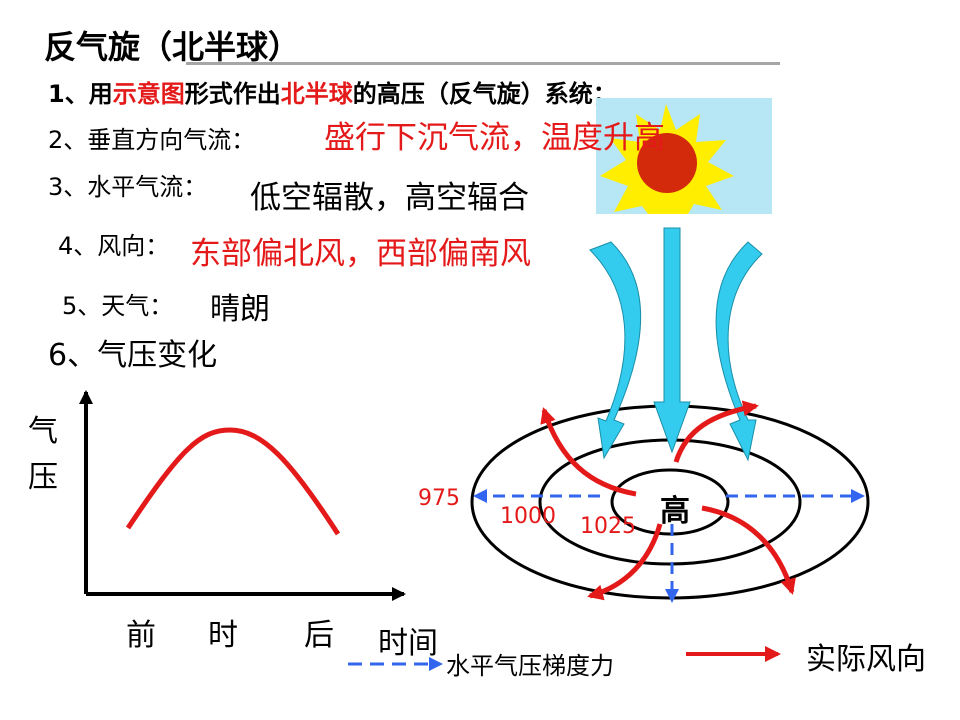 The width and height of the screenshot is (960, 720). Describe the element at coordinates (232, 94) in the screenshot. I see `line1-middle: 形式作出` at that location.